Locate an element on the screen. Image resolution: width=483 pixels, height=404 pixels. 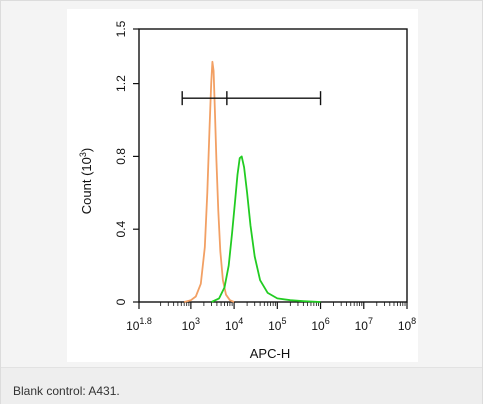
caption-bar: Blank control: A431. is located at coordinates (241, 385).